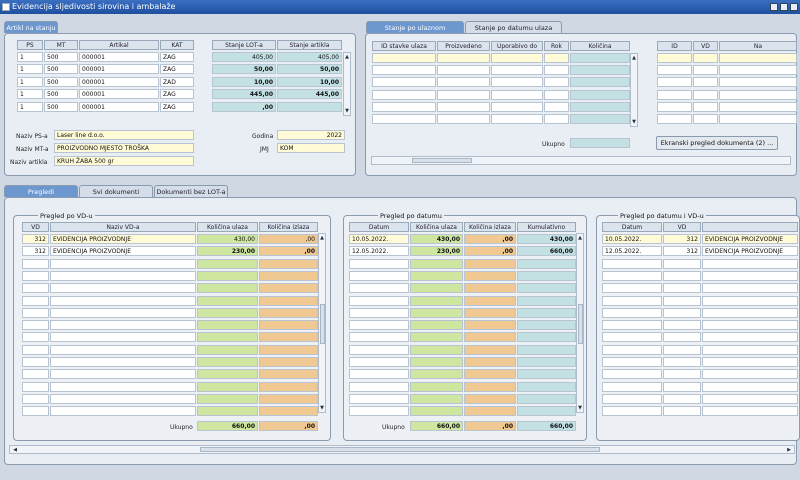  Describe the element at coordinates (288, 239) in the screenshot. I see `table-cell: ,00` at that location.